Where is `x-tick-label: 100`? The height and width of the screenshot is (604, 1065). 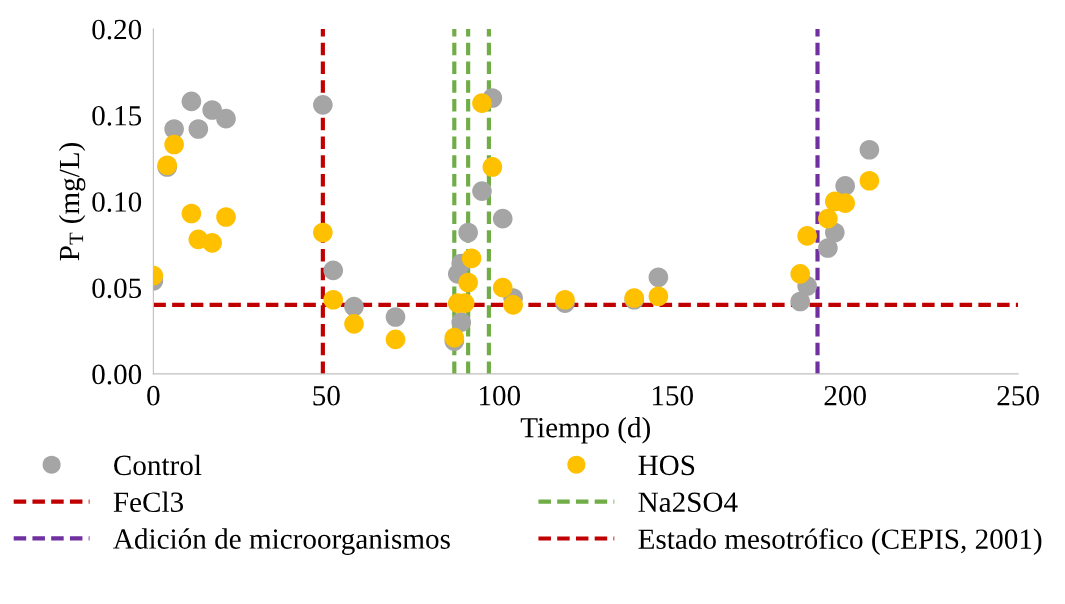
x-tick-label: 100 is located at coordinates (500, 395).